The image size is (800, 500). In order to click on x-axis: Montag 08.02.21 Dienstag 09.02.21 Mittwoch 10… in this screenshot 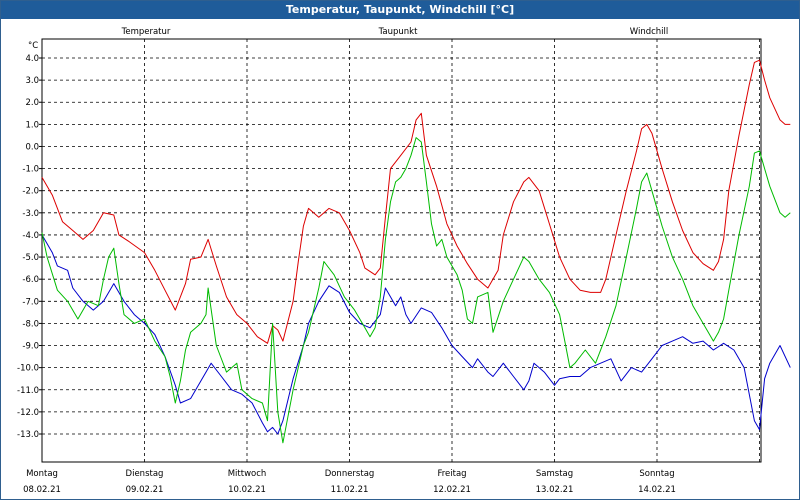, I will do `click(349, 482)`.